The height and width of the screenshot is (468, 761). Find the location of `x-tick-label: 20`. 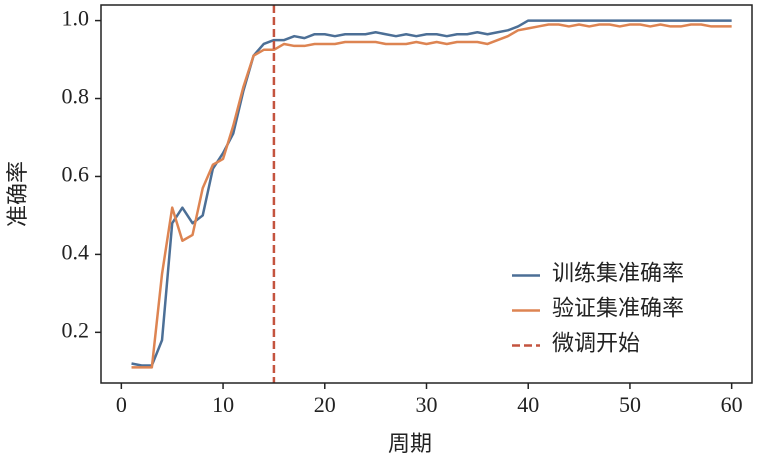

x-tick-label: 20 is located at coordinates (325, 404).